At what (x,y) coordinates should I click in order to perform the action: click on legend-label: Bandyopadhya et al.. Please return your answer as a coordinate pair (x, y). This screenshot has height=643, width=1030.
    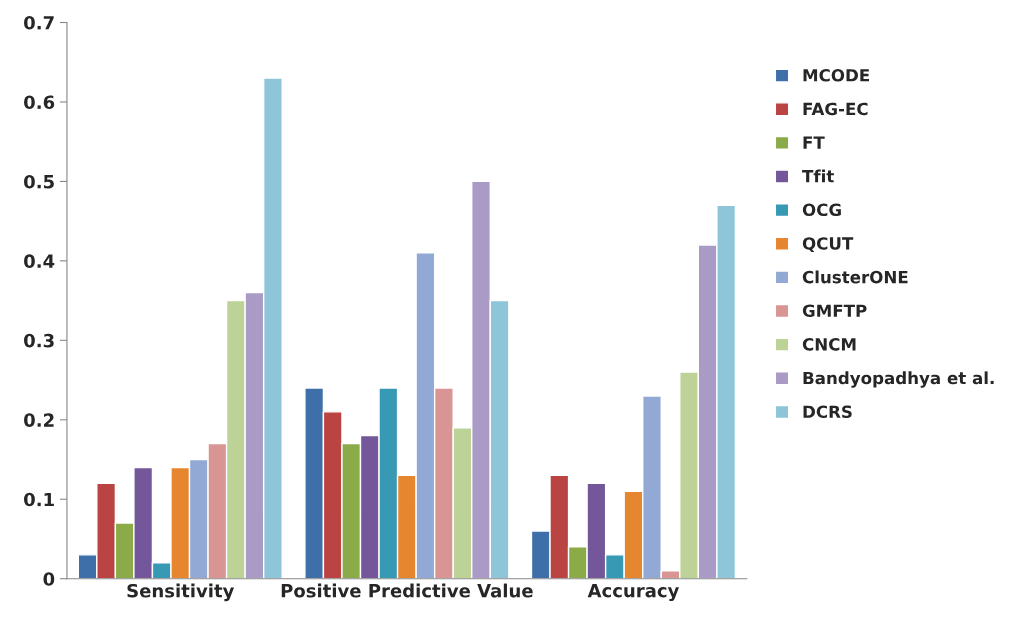
    Looking at the image, I should click on (898, 379).